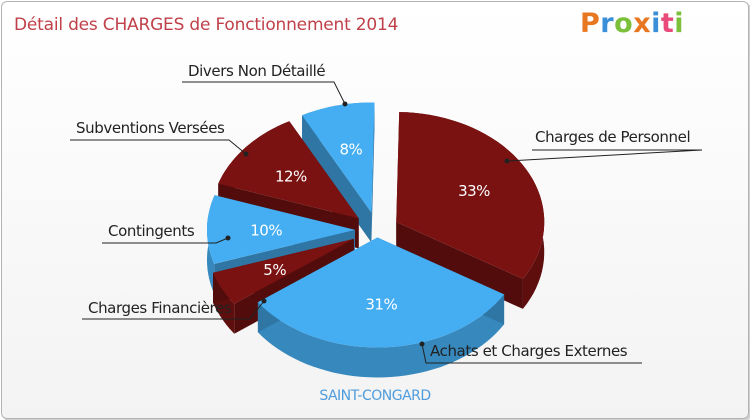 The image size is (750, 420). What do you see at coordinates (612, 137) in the screenshot?
I see `slice-category-label: Charges de Personnel` at bounding box center [612, 137].